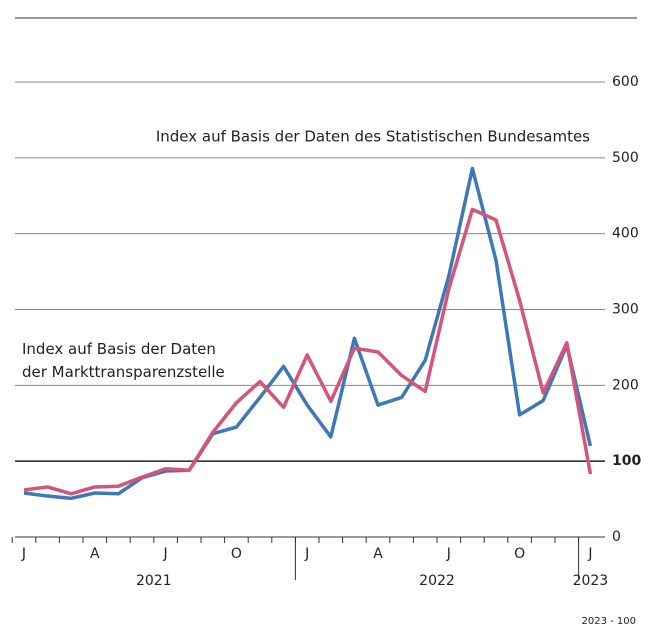  What do you see at coordinates (154, 581) in the screenshot?
I see `year-label: 2021` at bounding box center [154, 581].